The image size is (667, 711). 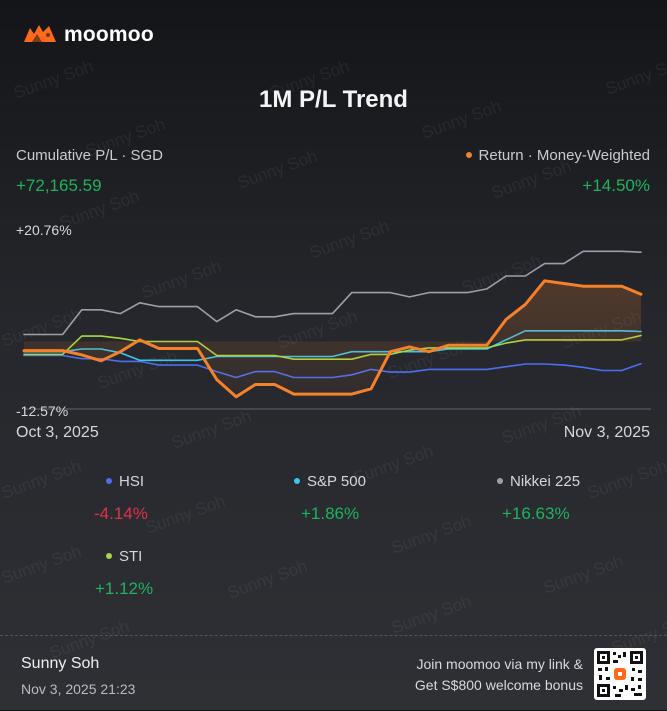 I want to click on sti-dot, so click(x=109, y=556).